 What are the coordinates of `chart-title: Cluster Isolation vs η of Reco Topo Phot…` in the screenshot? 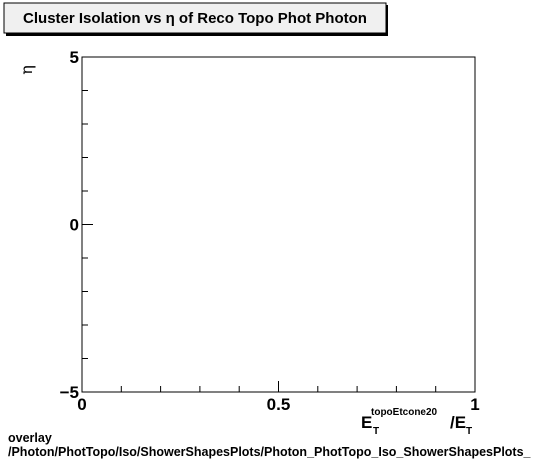 It's located at (195, 18).